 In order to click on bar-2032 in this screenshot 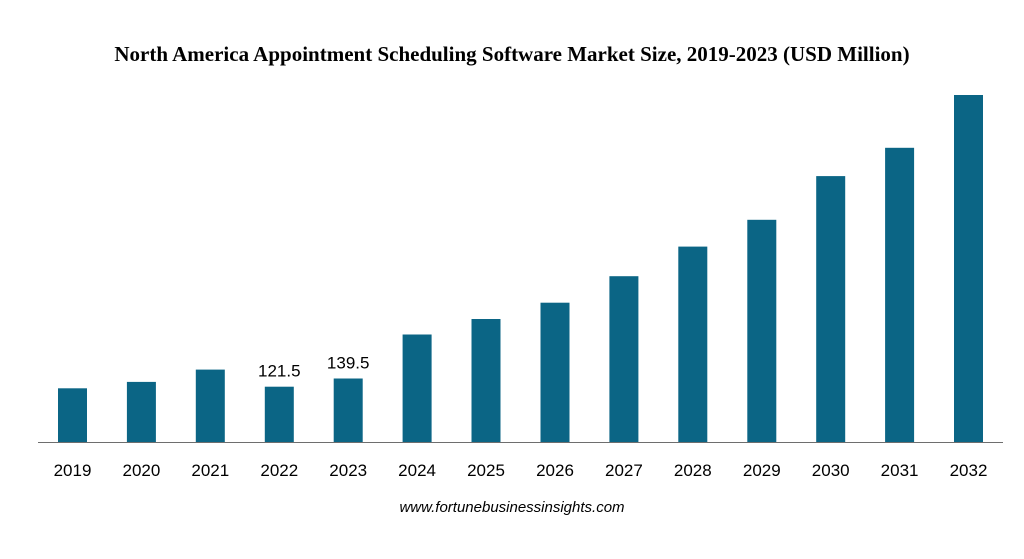, I will do `click(968, 268)`.